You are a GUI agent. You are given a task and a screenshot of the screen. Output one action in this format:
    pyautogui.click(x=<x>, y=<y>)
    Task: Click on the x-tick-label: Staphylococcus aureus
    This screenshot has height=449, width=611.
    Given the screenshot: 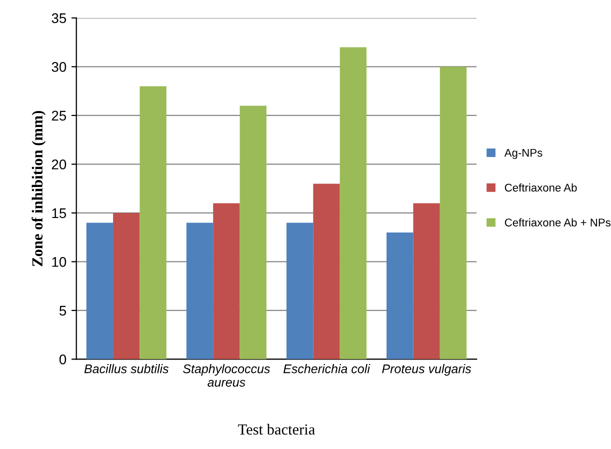 What is the action you would take?
    pyautogui.click(x=226, y=375)
    